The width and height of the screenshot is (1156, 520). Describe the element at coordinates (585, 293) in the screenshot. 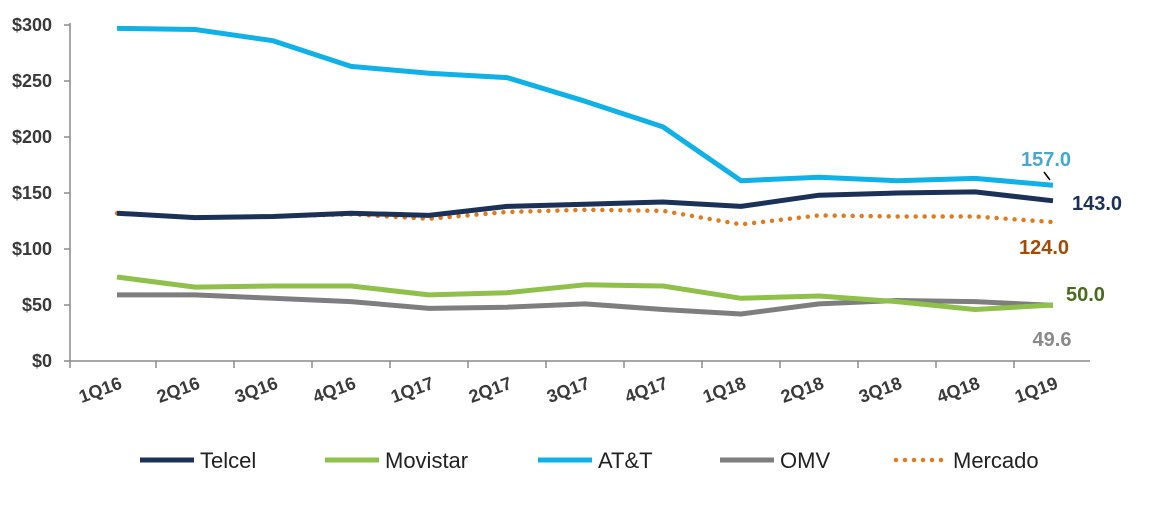

I see `series-line-movistar` at that location.